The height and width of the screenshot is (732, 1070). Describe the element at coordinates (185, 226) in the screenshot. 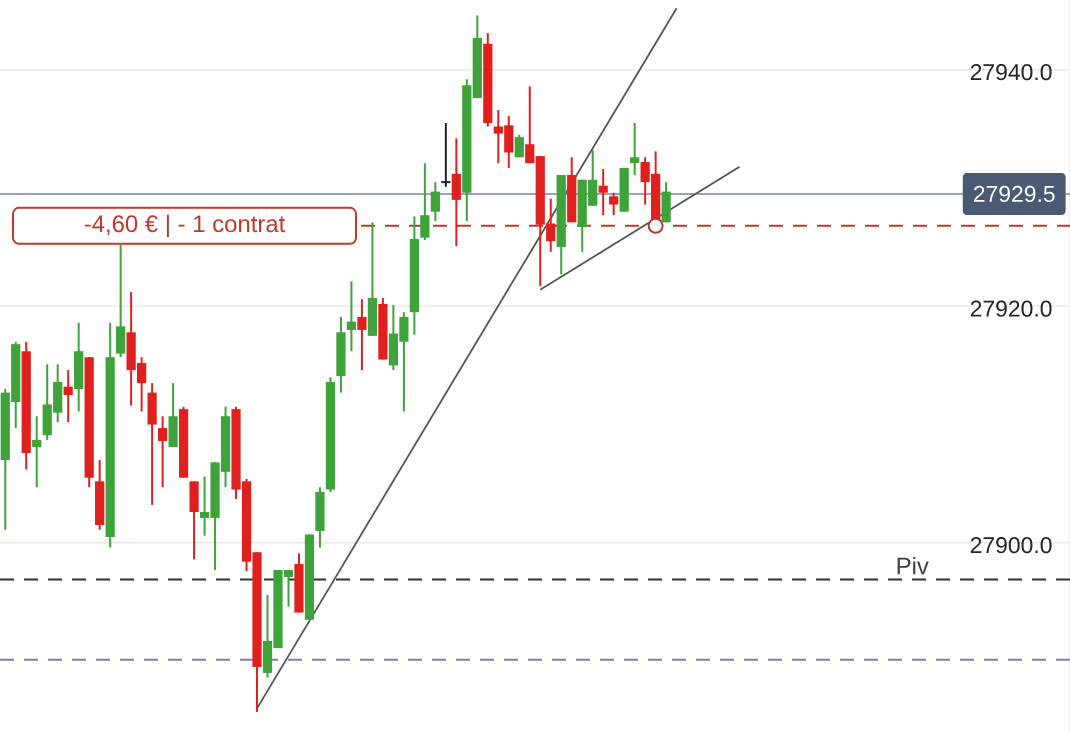

I see `ref-line-label: -4,60 € | - 1 contrat` at that location.